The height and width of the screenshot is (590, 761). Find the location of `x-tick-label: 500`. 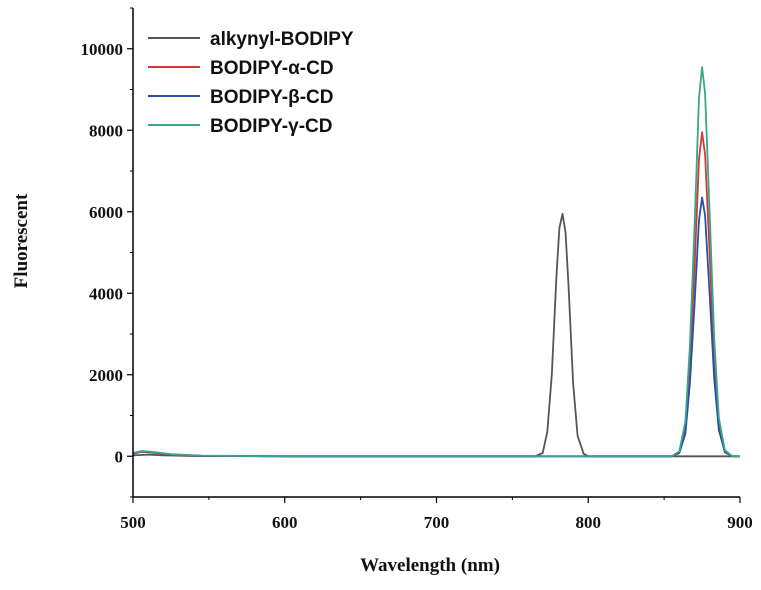

x-tick-label: 500 is located at coordinates (133, 522).